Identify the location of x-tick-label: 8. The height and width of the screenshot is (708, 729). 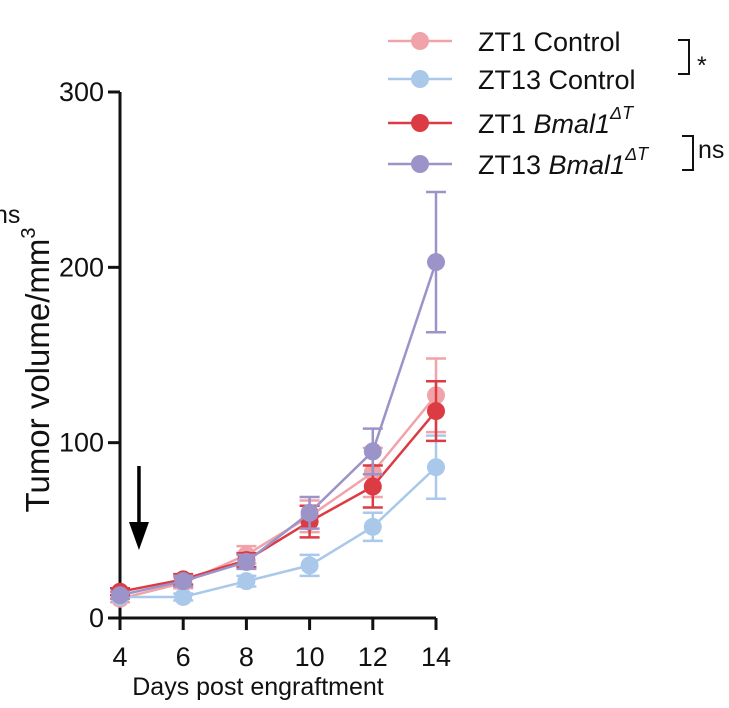
(246, 657).